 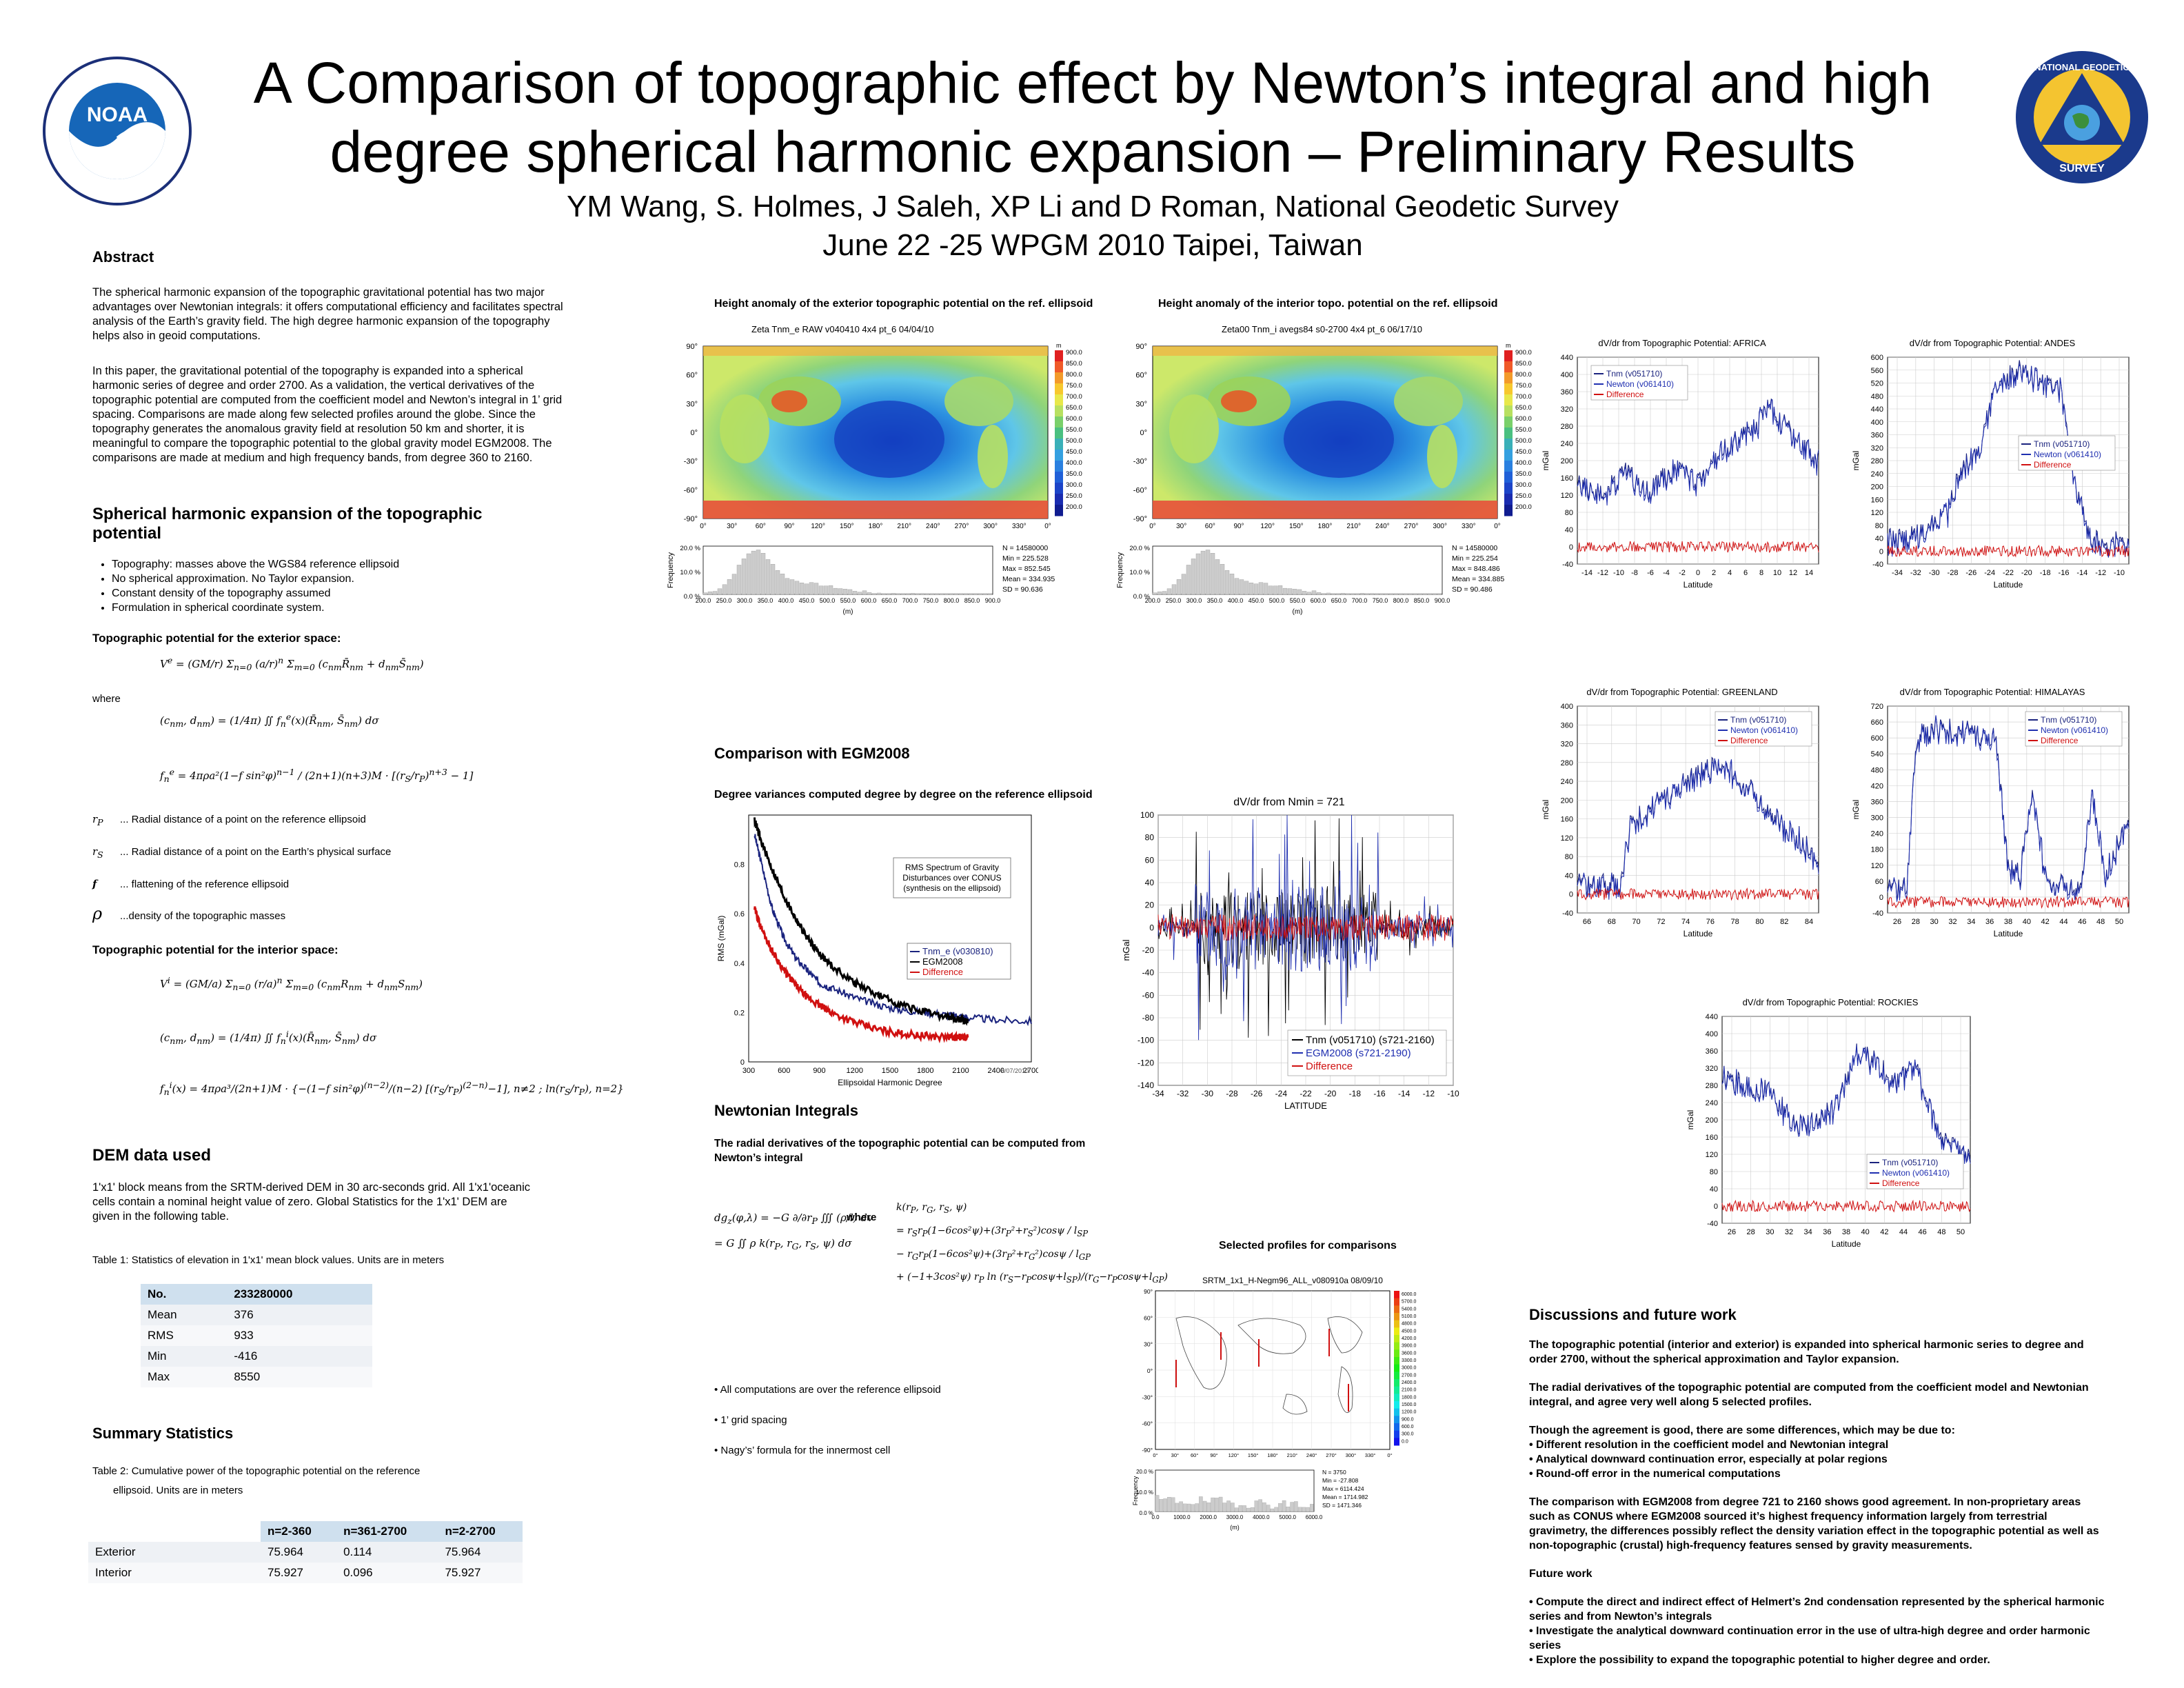 I want to click on table-cell: 75.964, so click(x=463, y=1551).